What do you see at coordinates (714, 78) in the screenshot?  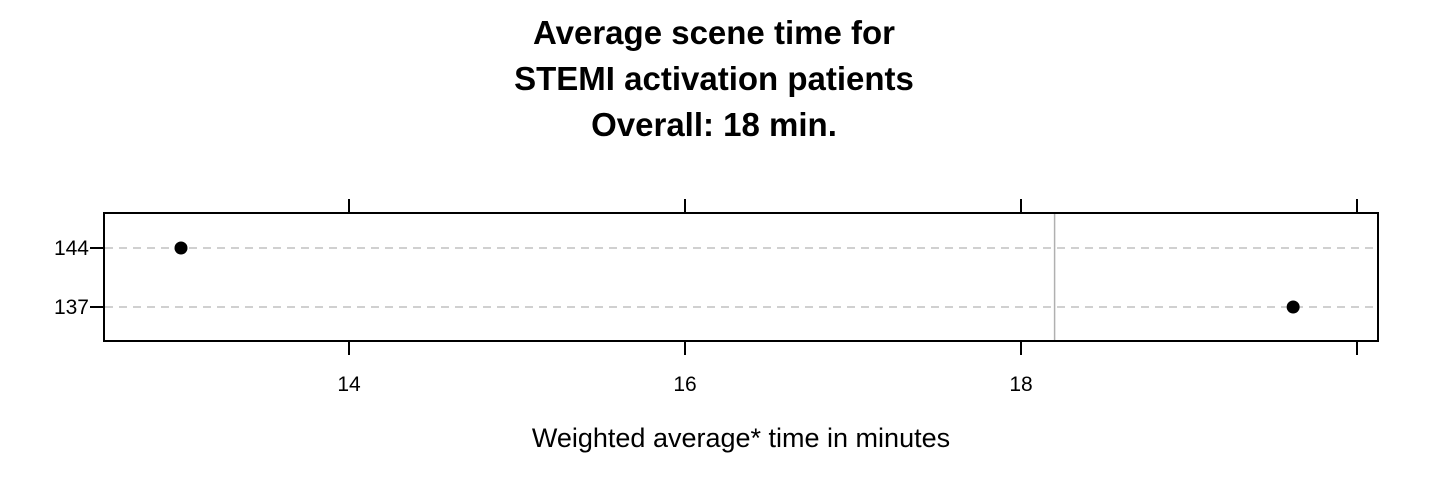 I see `chart-title-line-2: STEMI activation patients` at bounding box center [714, 78].